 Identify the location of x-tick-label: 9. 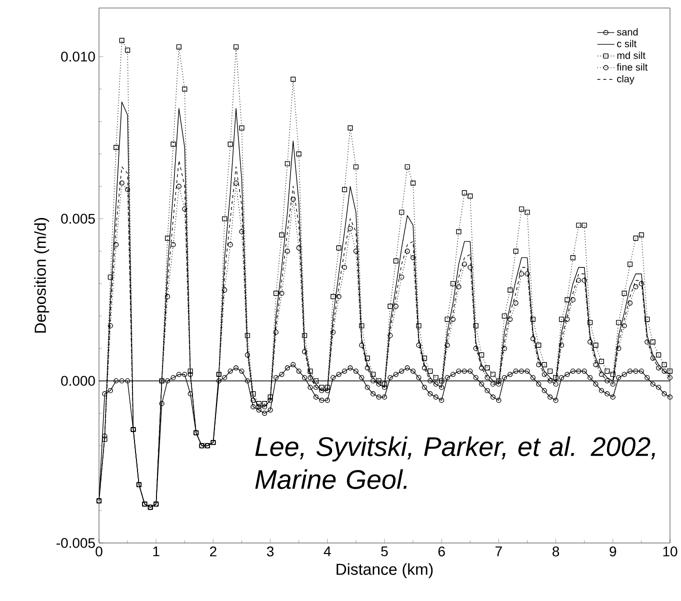
(613, 551).